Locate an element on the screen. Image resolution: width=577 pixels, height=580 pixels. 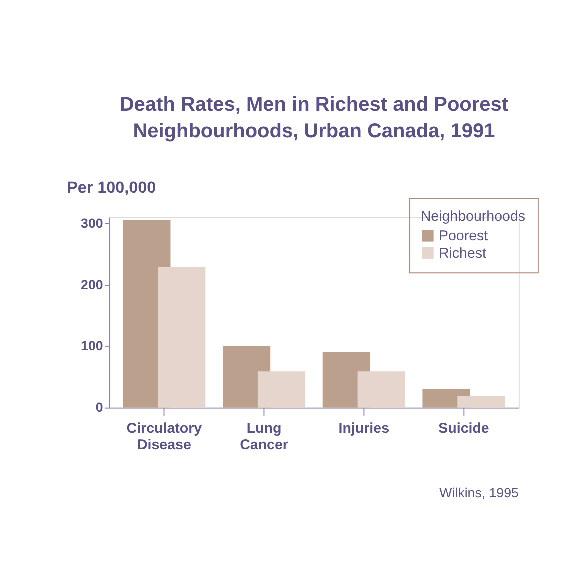
legend-label: Poorest is located at coordinates (463, 236).